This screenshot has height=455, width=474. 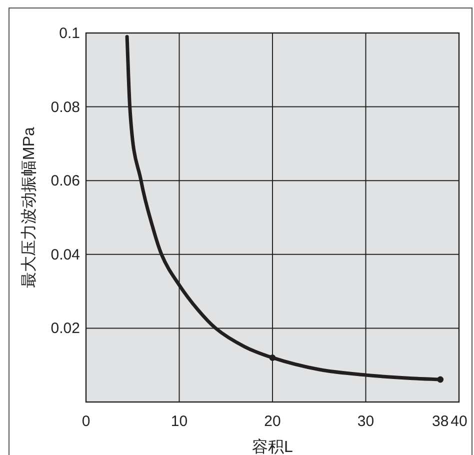 What do you see at coordinates (365, 421) in the screenshot?
I see `x-tick-label: 30` at bounding box center [365, 421].